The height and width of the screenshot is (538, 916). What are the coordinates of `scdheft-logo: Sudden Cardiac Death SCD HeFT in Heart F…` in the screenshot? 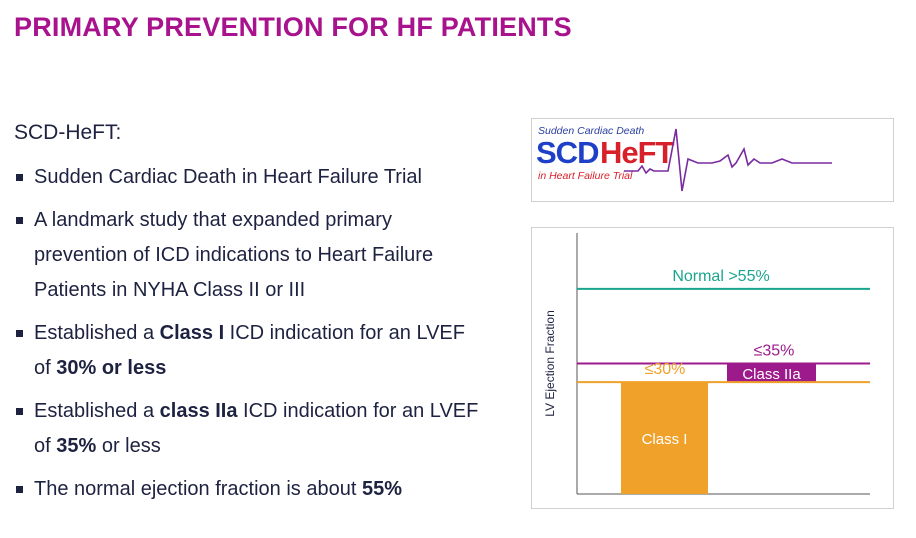 It's located at (712, 160).